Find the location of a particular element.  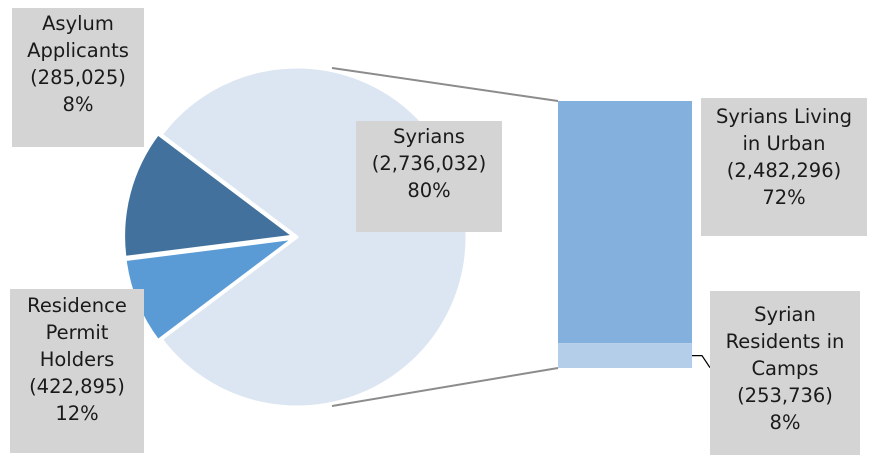

label-line: (285,025) is located at coordinates (78, 77).